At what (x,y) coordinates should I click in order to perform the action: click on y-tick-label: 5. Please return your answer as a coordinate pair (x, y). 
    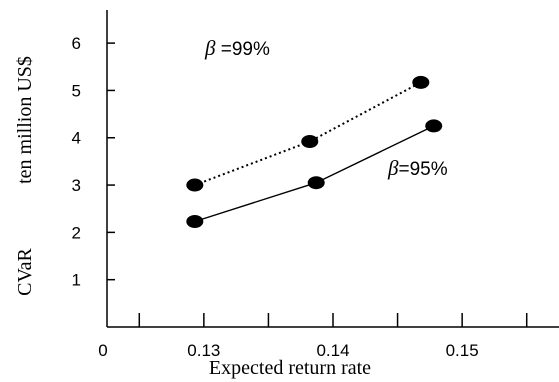
    Looking at the image, I should click on (76, 90).